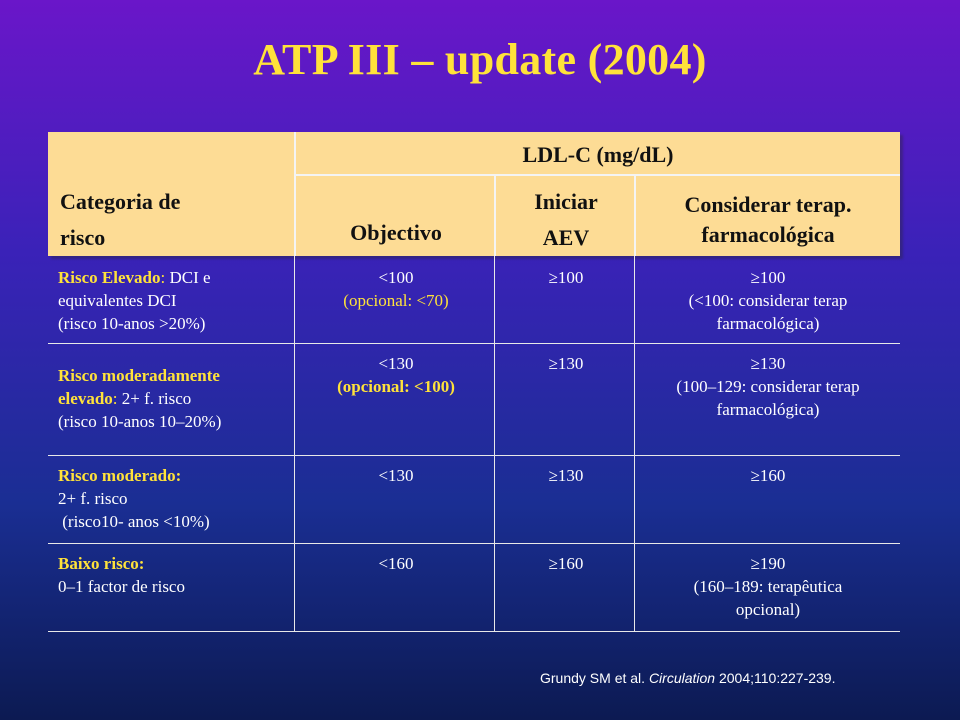 This screenshot has height=720, width=960. Describe the element at coordinates (295, 194) in the screenshot. I see `header-divider-cat` at that location.